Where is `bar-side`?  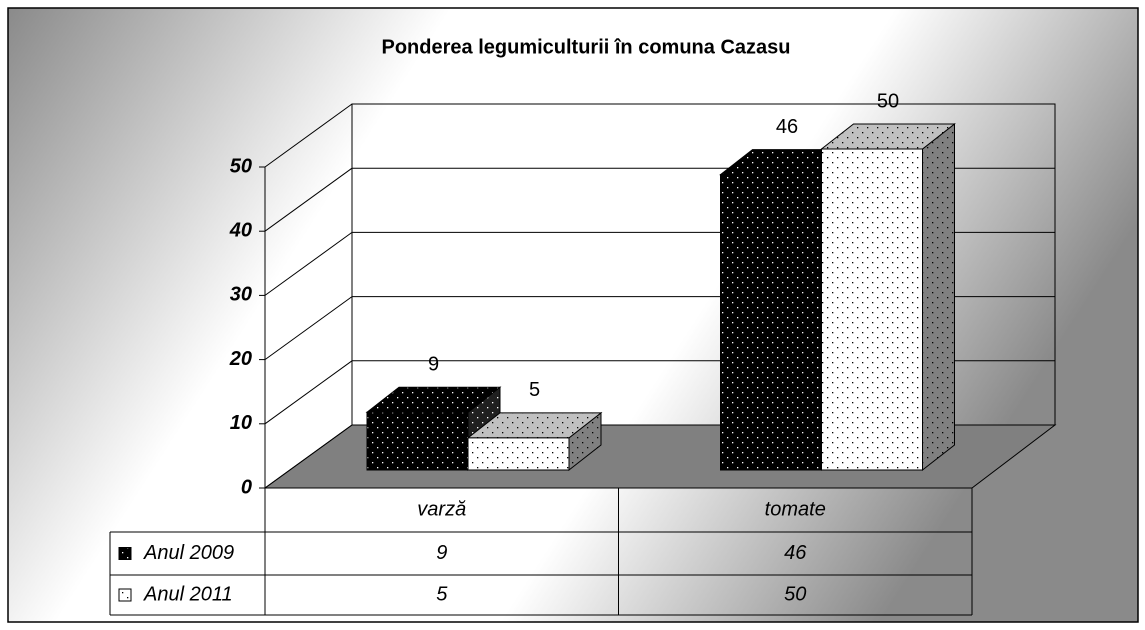 bar-side is located at coordinates (938, 297).